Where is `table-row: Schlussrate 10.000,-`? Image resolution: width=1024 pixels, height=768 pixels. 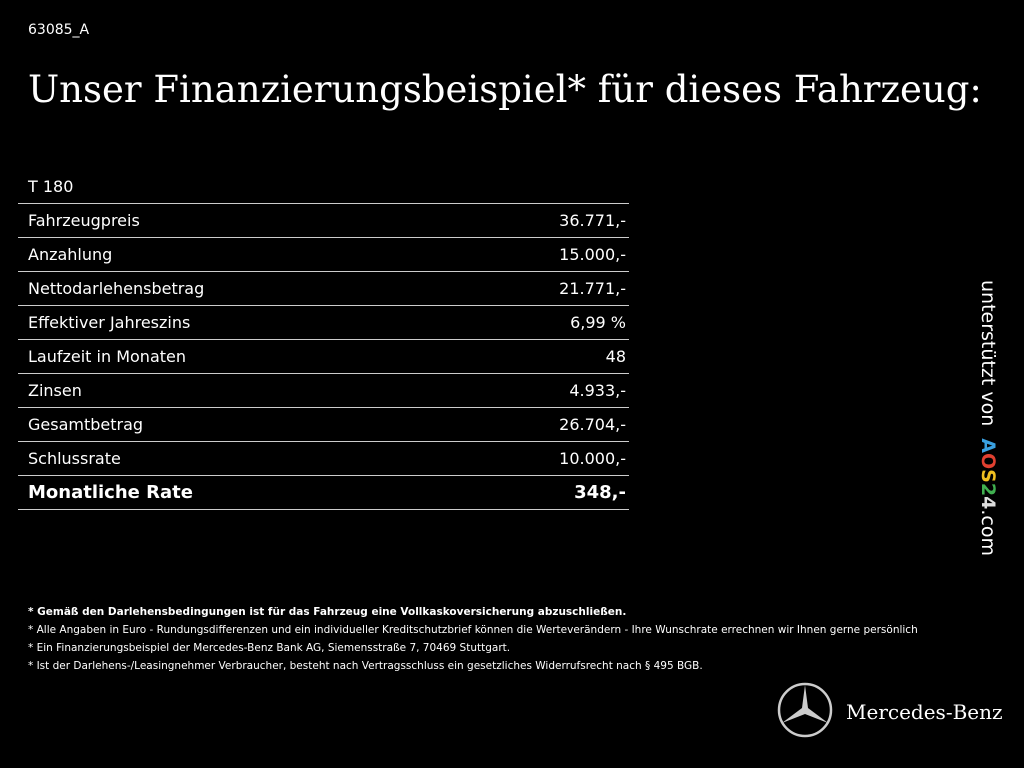 table-row: Schlussrate 10.000,- is located at coordinates (323, 459).